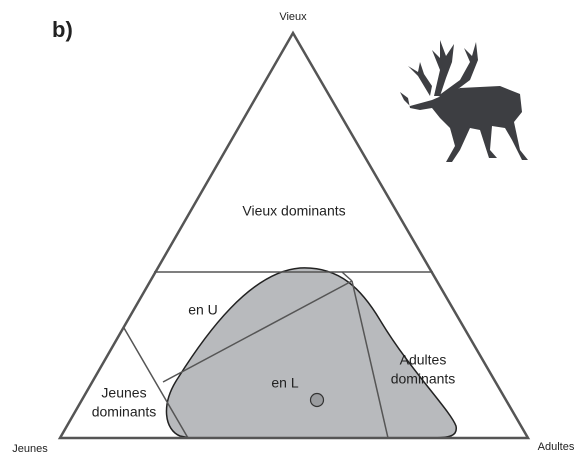 The image size is (584, 460). Describe the element at coordinates (293, 17) in the screenshot. I see `vertex-label: Vieux` at that location.